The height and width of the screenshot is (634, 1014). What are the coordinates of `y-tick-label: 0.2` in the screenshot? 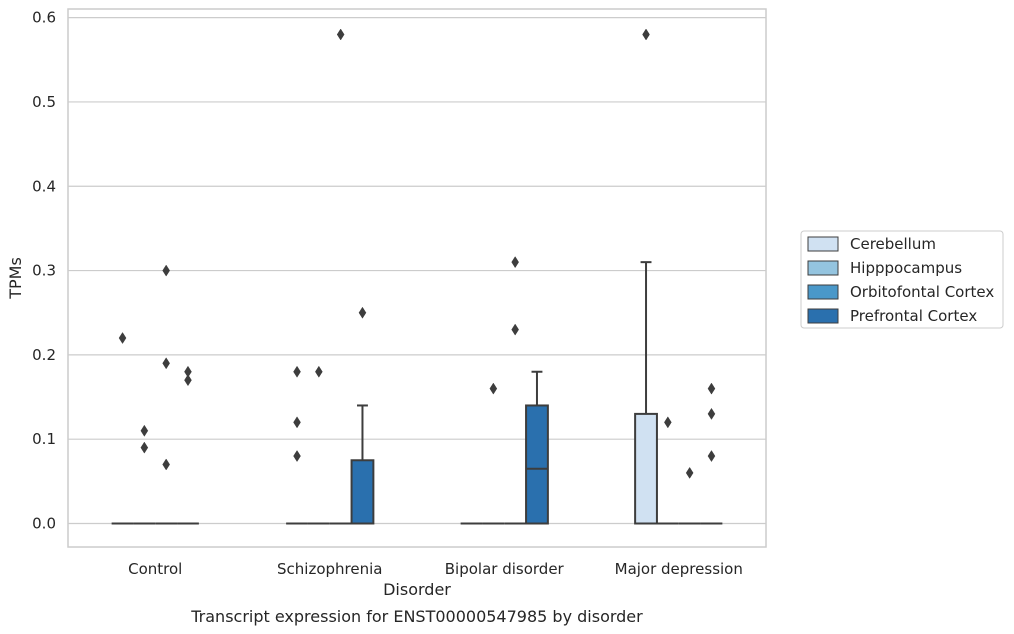 It's located at (44, 355).